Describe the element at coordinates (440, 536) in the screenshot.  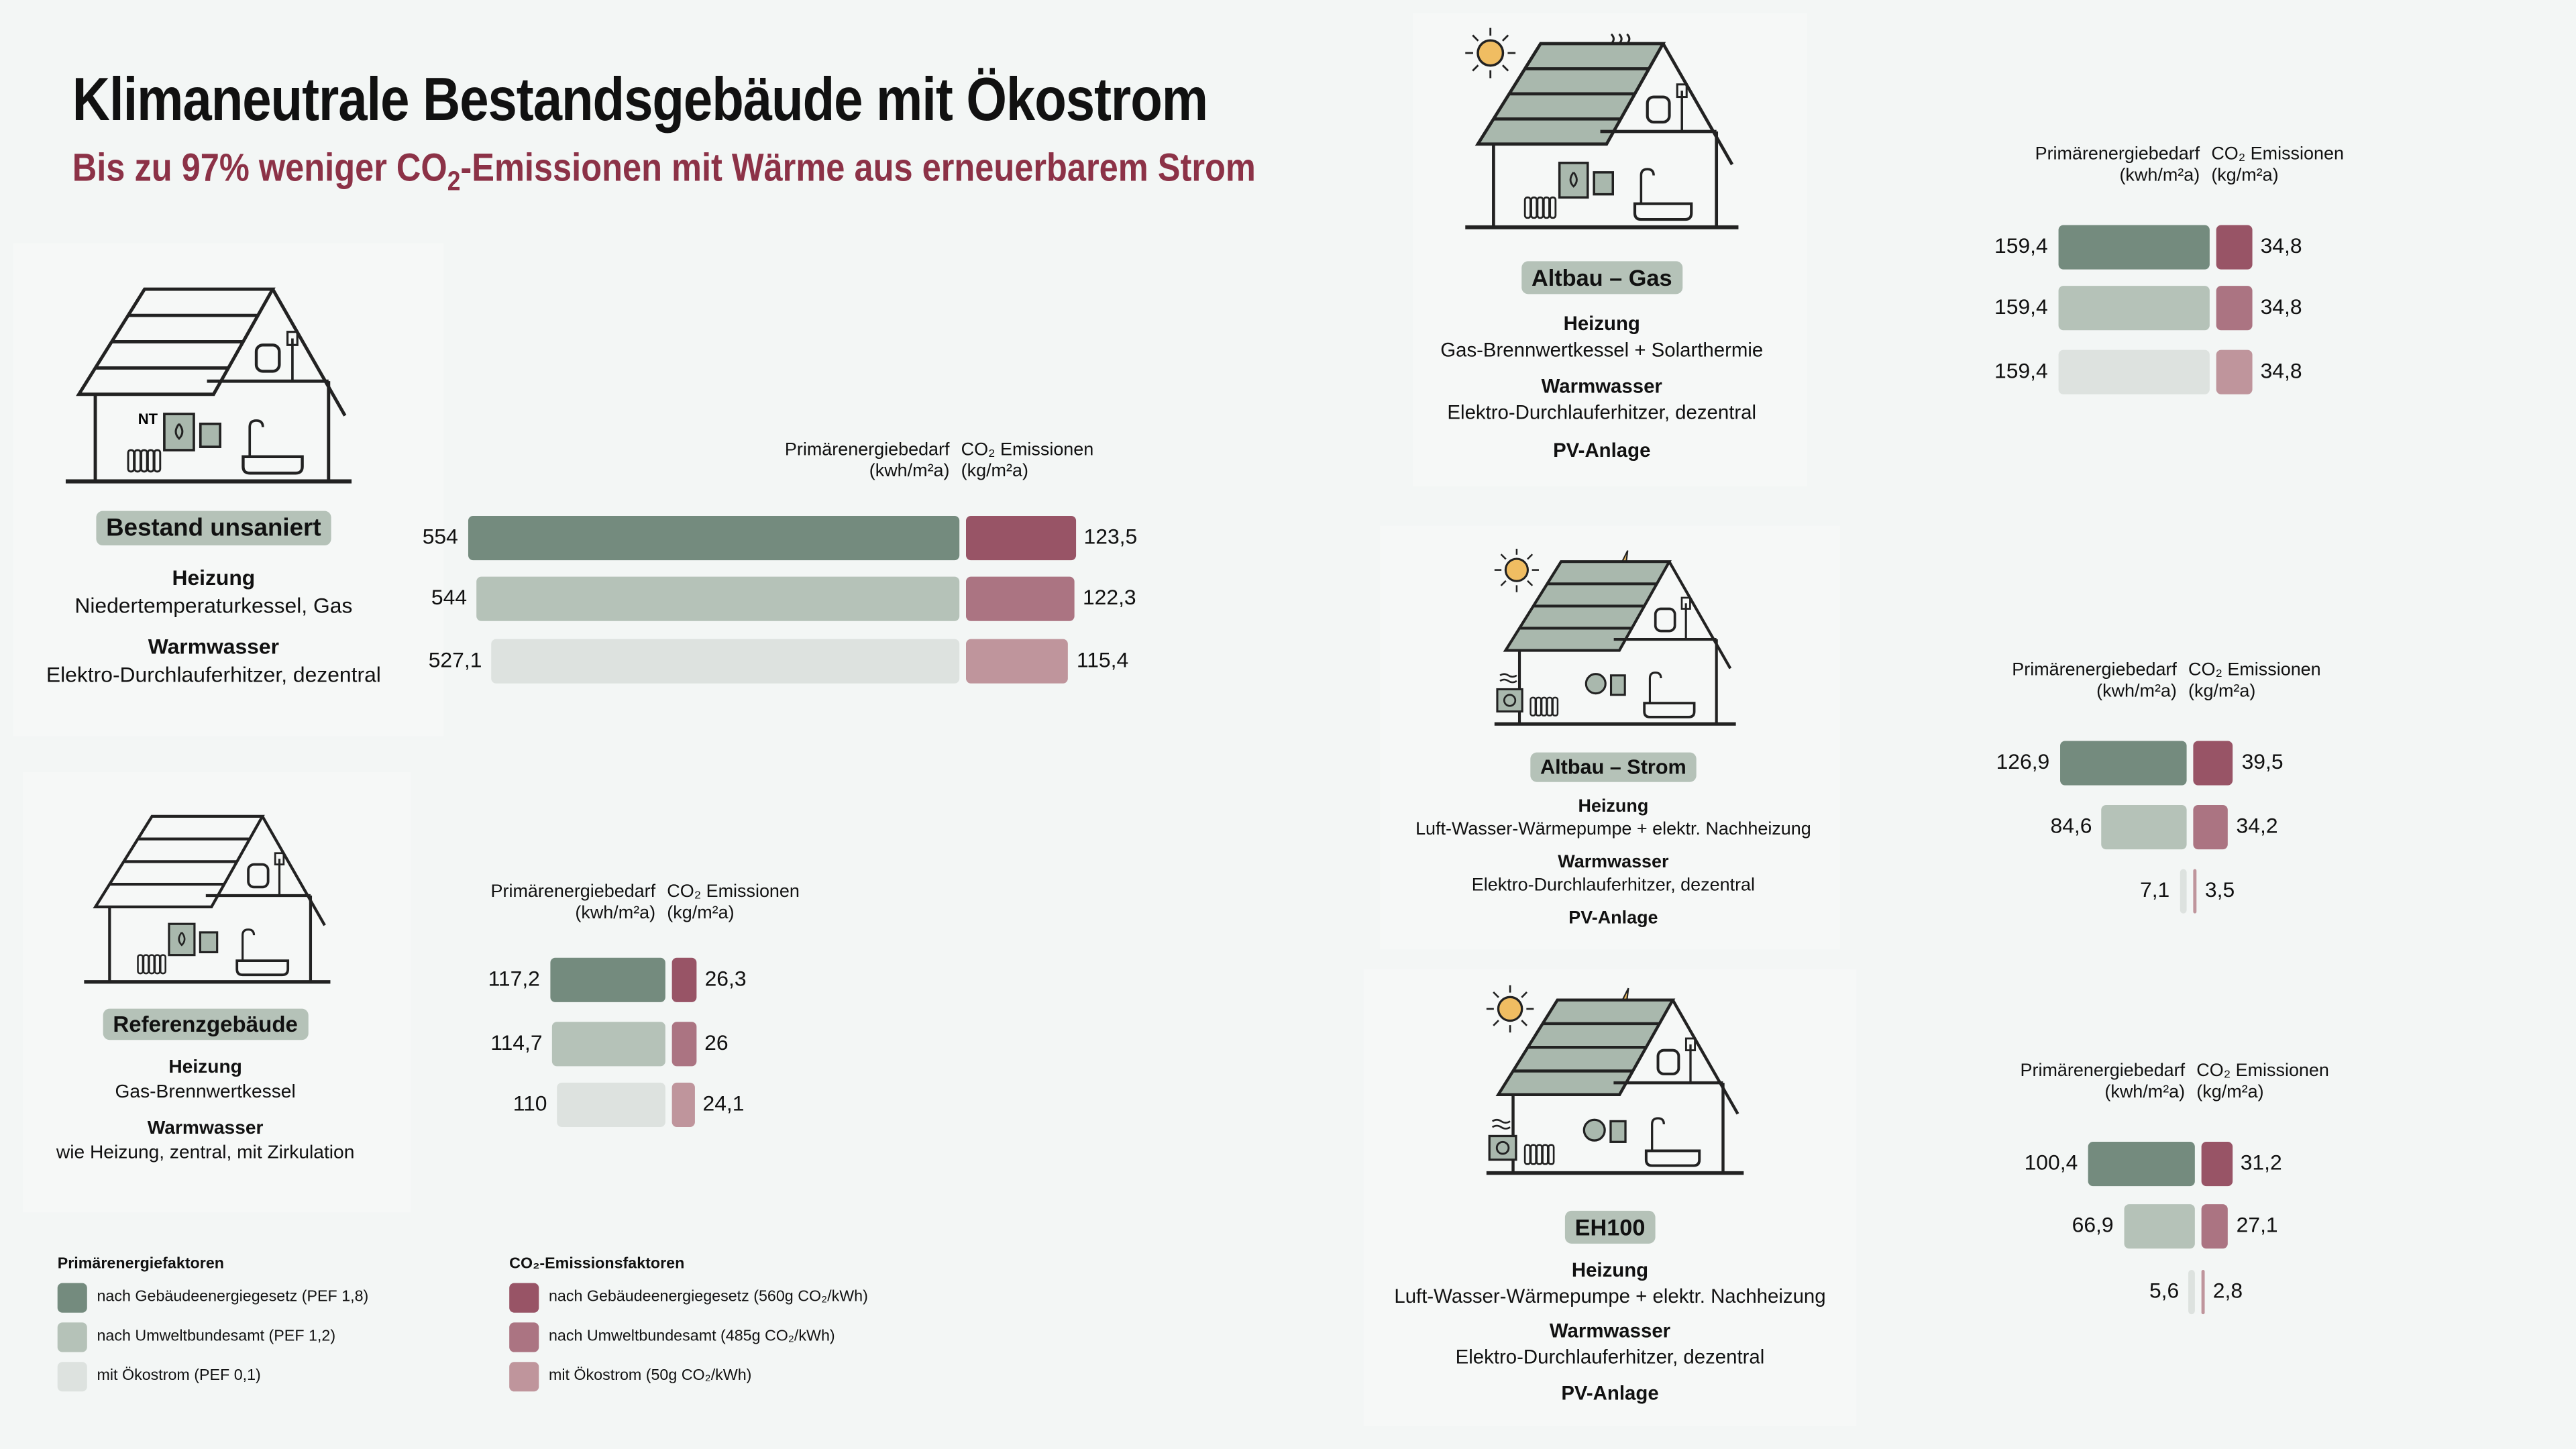
I see `energy-value-label: 554` at that location.